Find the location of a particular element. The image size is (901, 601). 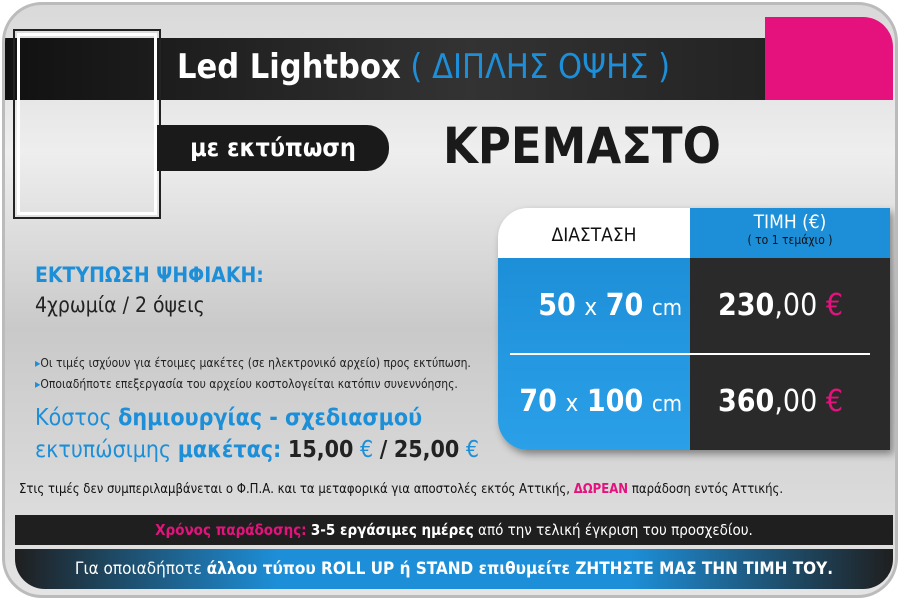

text: από την τελική έγκριση του προσχεδίου. is located at coordinates (615, 530).